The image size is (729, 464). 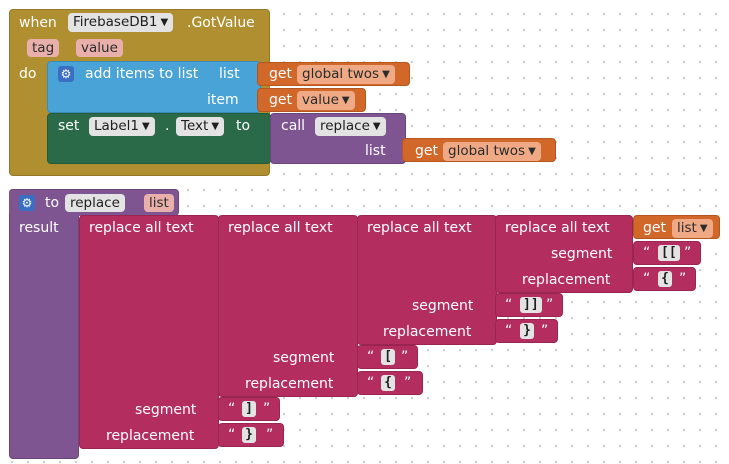 I want to click on variable-dropdown: value ▼, so click(x=326, y=100).